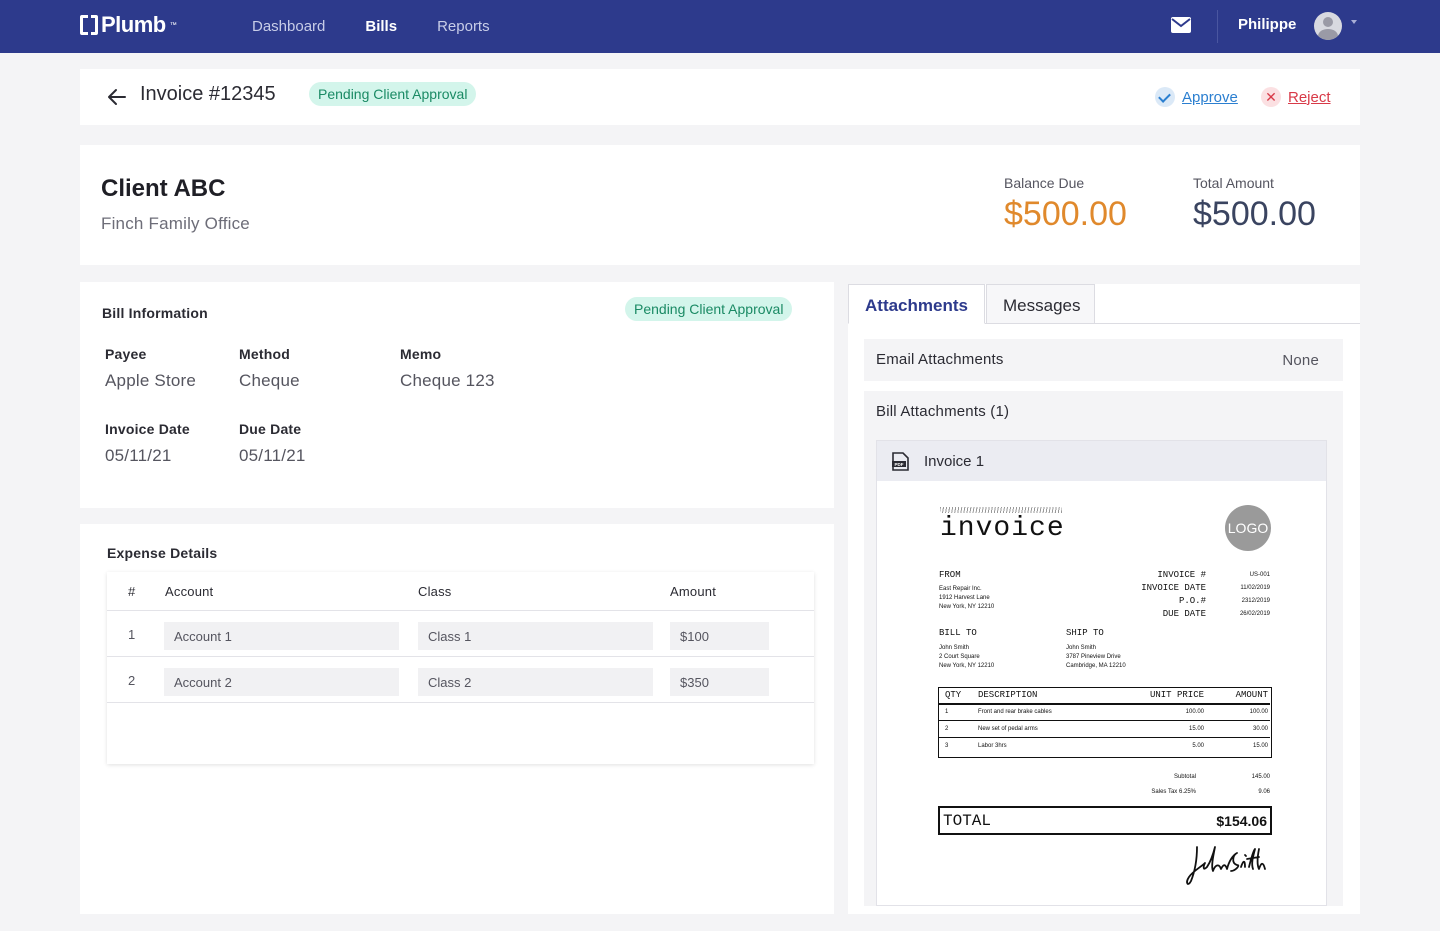 The width and height of the screenshot is (1440, 931). Describe the element at coordinates (1194, 712) in the screenshot. I see `item-unit-price: 100.00` at that location.